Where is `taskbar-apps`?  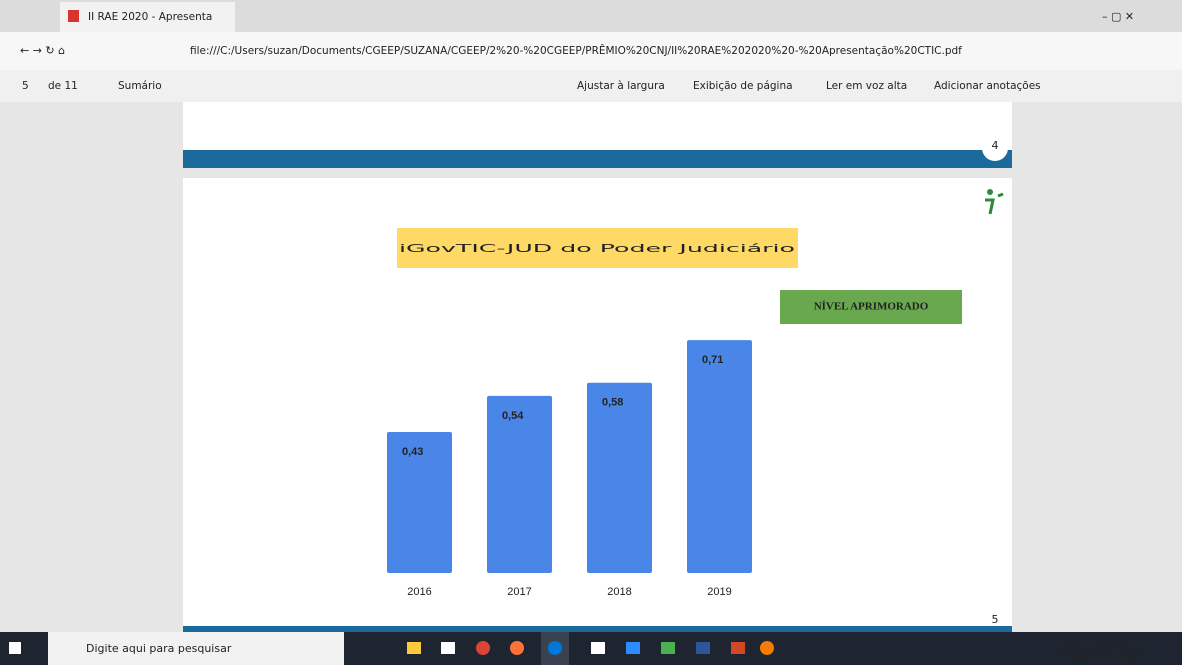 taskbar-apps is located at coordinates (590, 648).